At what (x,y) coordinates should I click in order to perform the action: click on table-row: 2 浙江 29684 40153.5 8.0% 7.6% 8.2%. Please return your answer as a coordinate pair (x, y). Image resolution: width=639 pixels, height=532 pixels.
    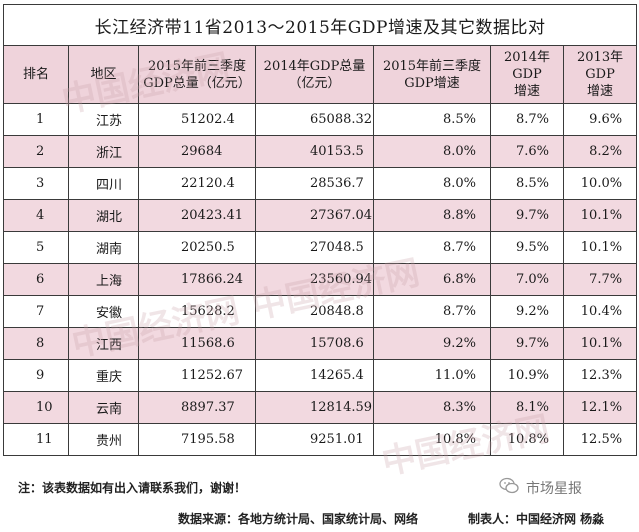
    Looking at the image, I should click on (320, 151).